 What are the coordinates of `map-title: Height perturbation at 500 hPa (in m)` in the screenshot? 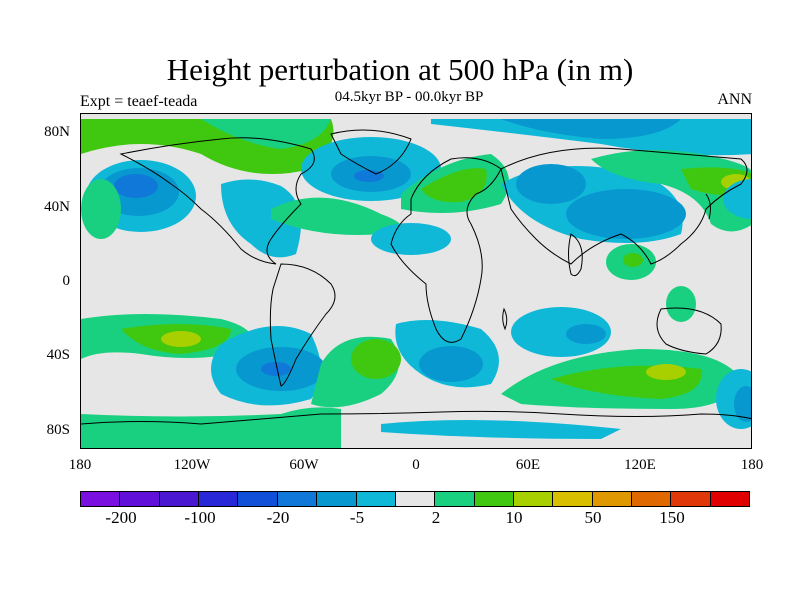 It's located at (400, 69).